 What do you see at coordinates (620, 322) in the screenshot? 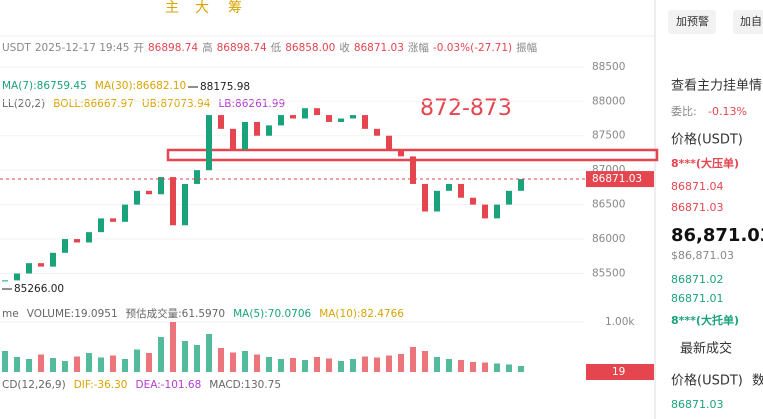
I see `vol-tick-label: 1.00k` at bounding box center [620, 322].